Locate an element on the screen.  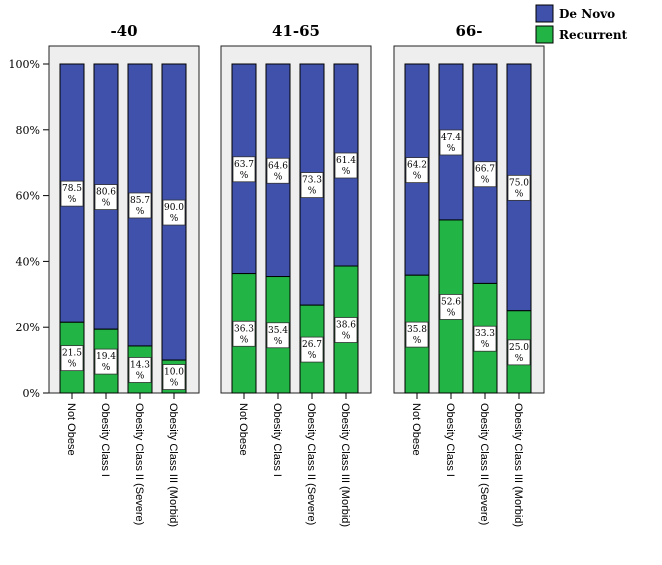
data-label-recurrent: 14.3% is located at coordinates (140, 370).